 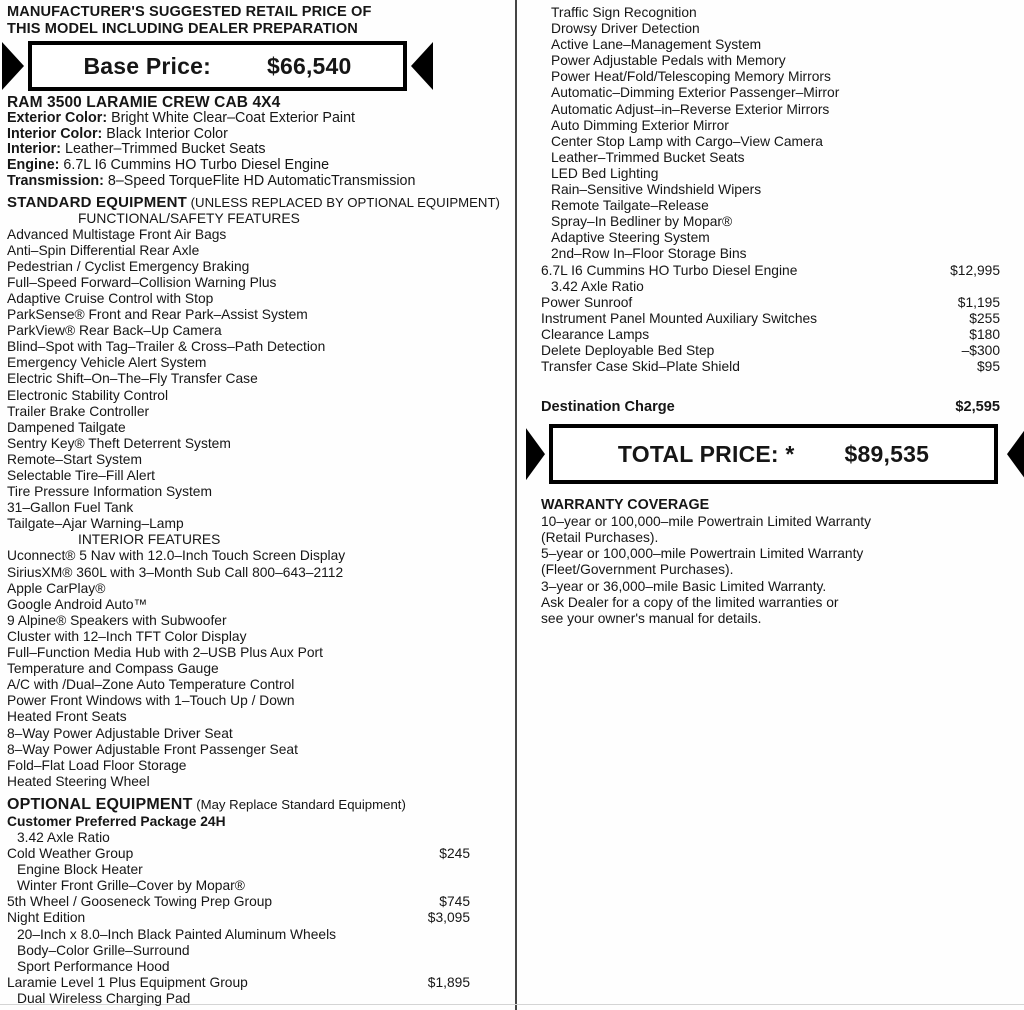 What do you see at coordinates (238, 999) in the screenshot?
I see `option-row: Dual Wireless Charging Pad` at bounding box center [238, 999].